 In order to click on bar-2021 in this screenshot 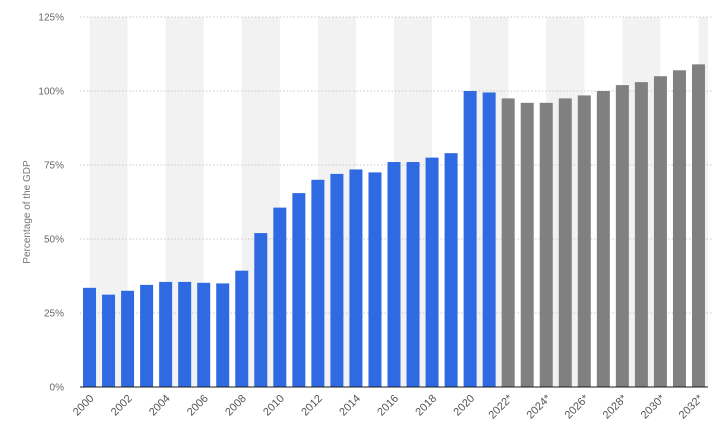, I will do `click(489, 239)`.